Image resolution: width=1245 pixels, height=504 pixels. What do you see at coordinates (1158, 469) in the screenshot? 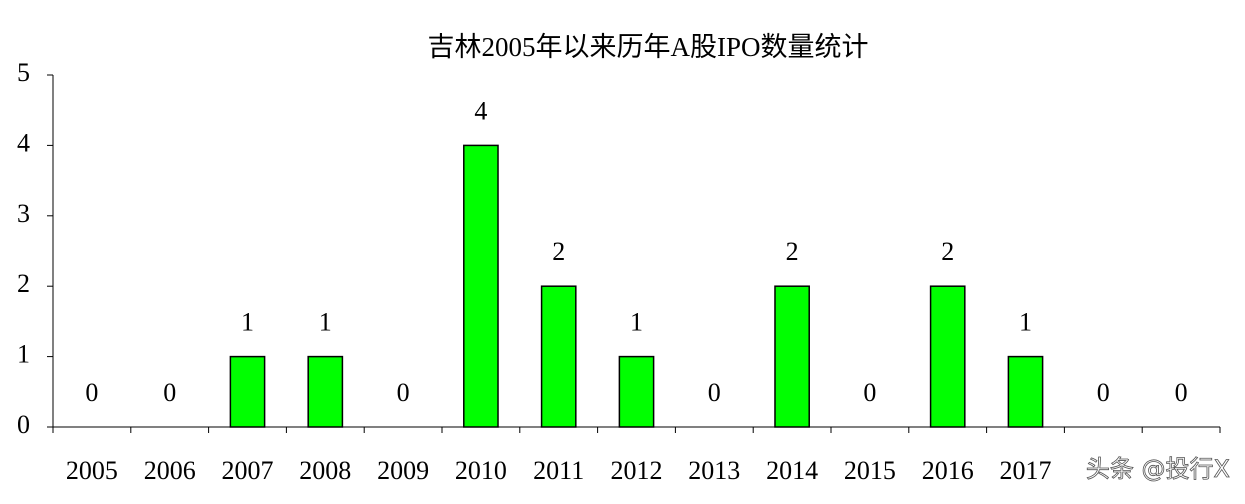
I see `watermark: 头条 @投行X` at bounding box center [1158, 469].